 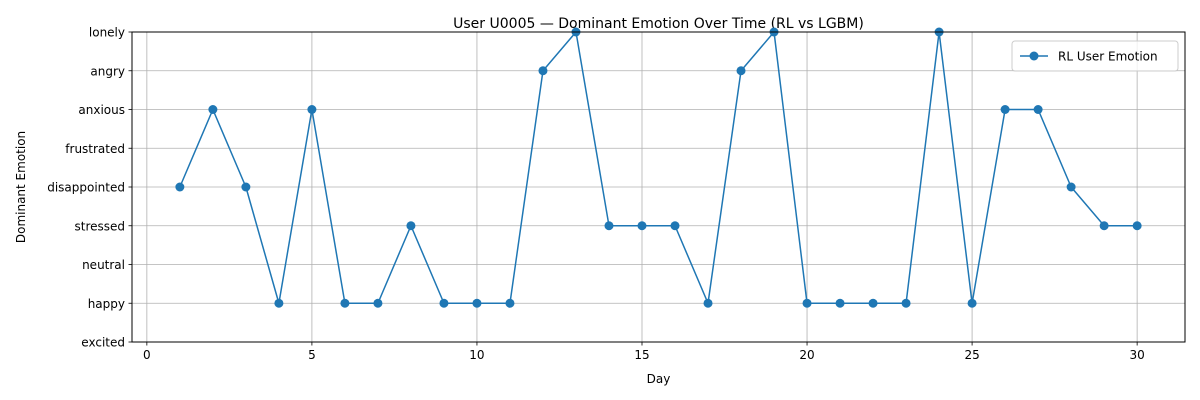 I want to click on x-tick-label: 0, so click(x=147, y=355).